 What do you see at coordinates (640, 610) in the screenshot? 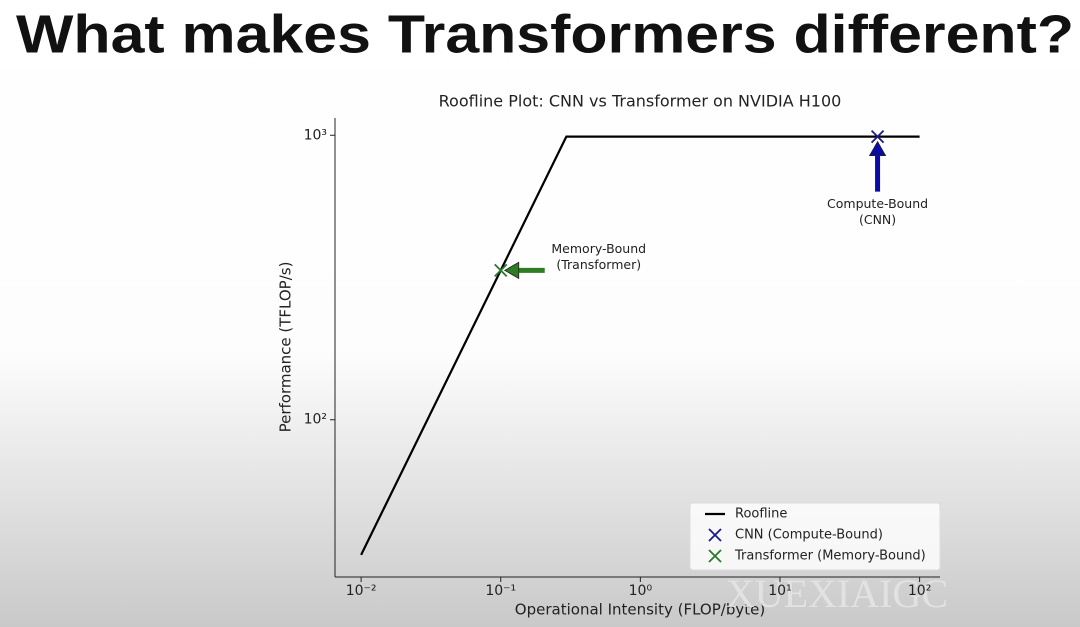
I see `x-axis-label: Operational Intensity (FLOP/byte)` at bounding box center [640, 610].